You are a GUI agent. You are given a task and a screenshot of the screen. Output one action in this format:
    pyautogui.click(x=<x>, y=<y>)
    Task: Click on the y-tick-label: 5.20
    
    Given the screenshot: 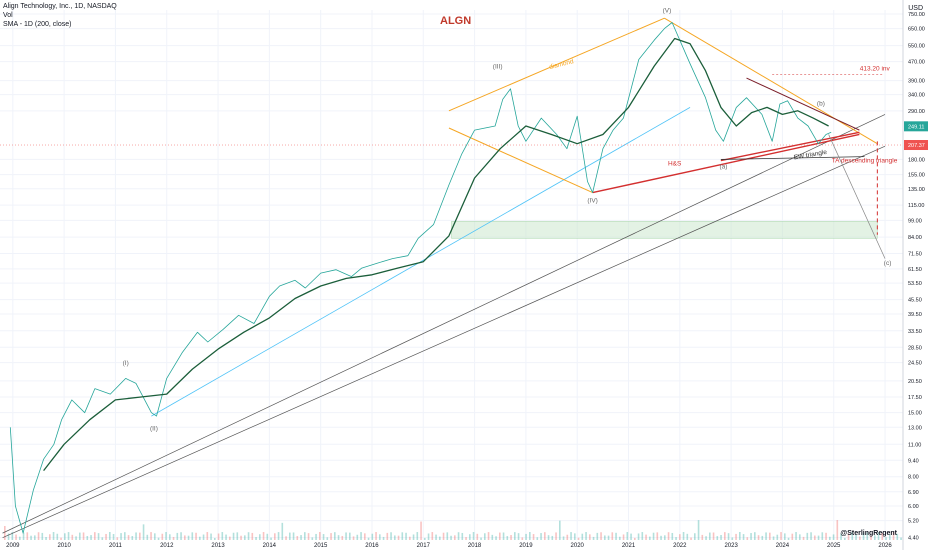 What is the action you would take?
    pyautogui.click(x=913, y=522)
    